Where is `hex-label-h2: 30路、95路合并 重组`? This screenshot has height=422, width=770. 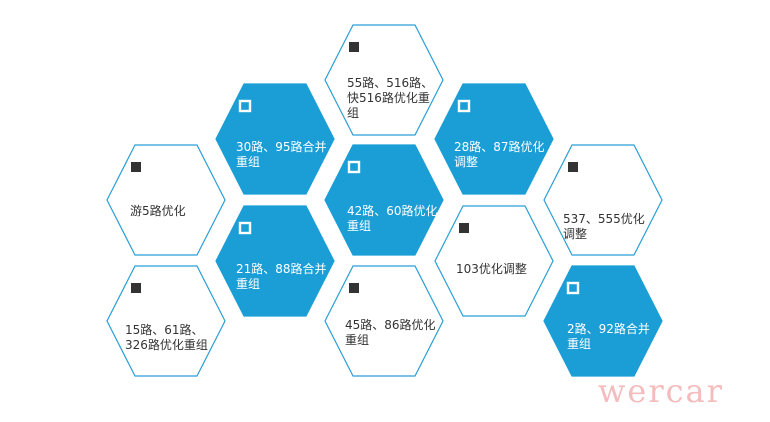 hex-label-h2: 30路、95路合并 重组 is located at coordinates (281, 154).